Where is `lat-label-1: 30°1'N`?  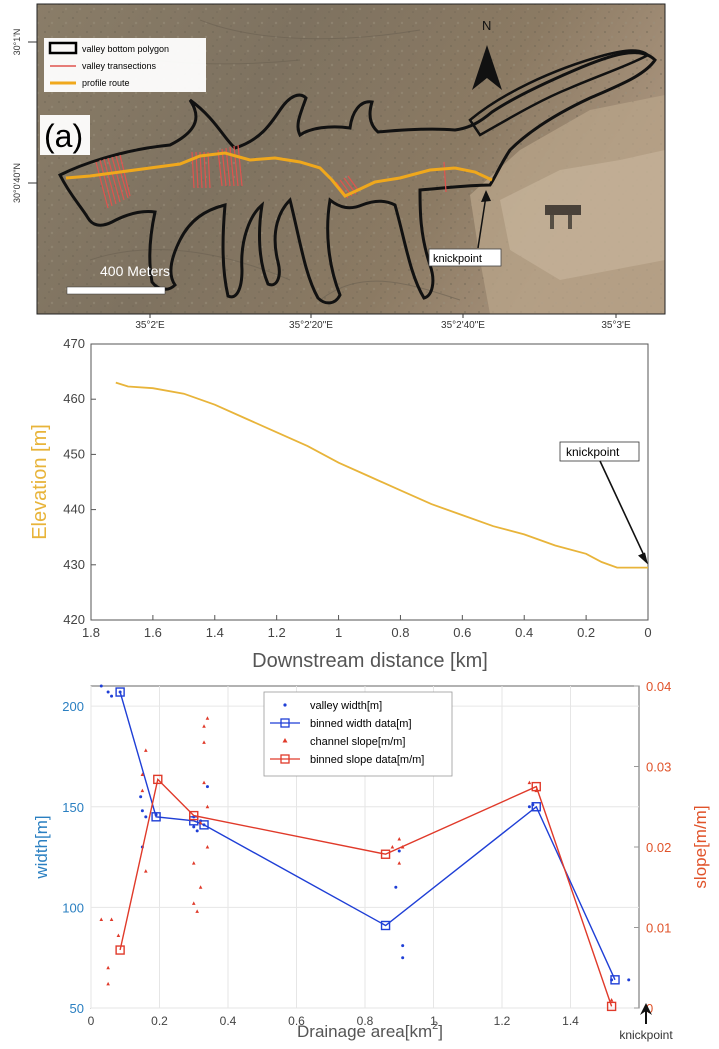
lat-label-1: 30°1'N is located at coordinates (17, 42).